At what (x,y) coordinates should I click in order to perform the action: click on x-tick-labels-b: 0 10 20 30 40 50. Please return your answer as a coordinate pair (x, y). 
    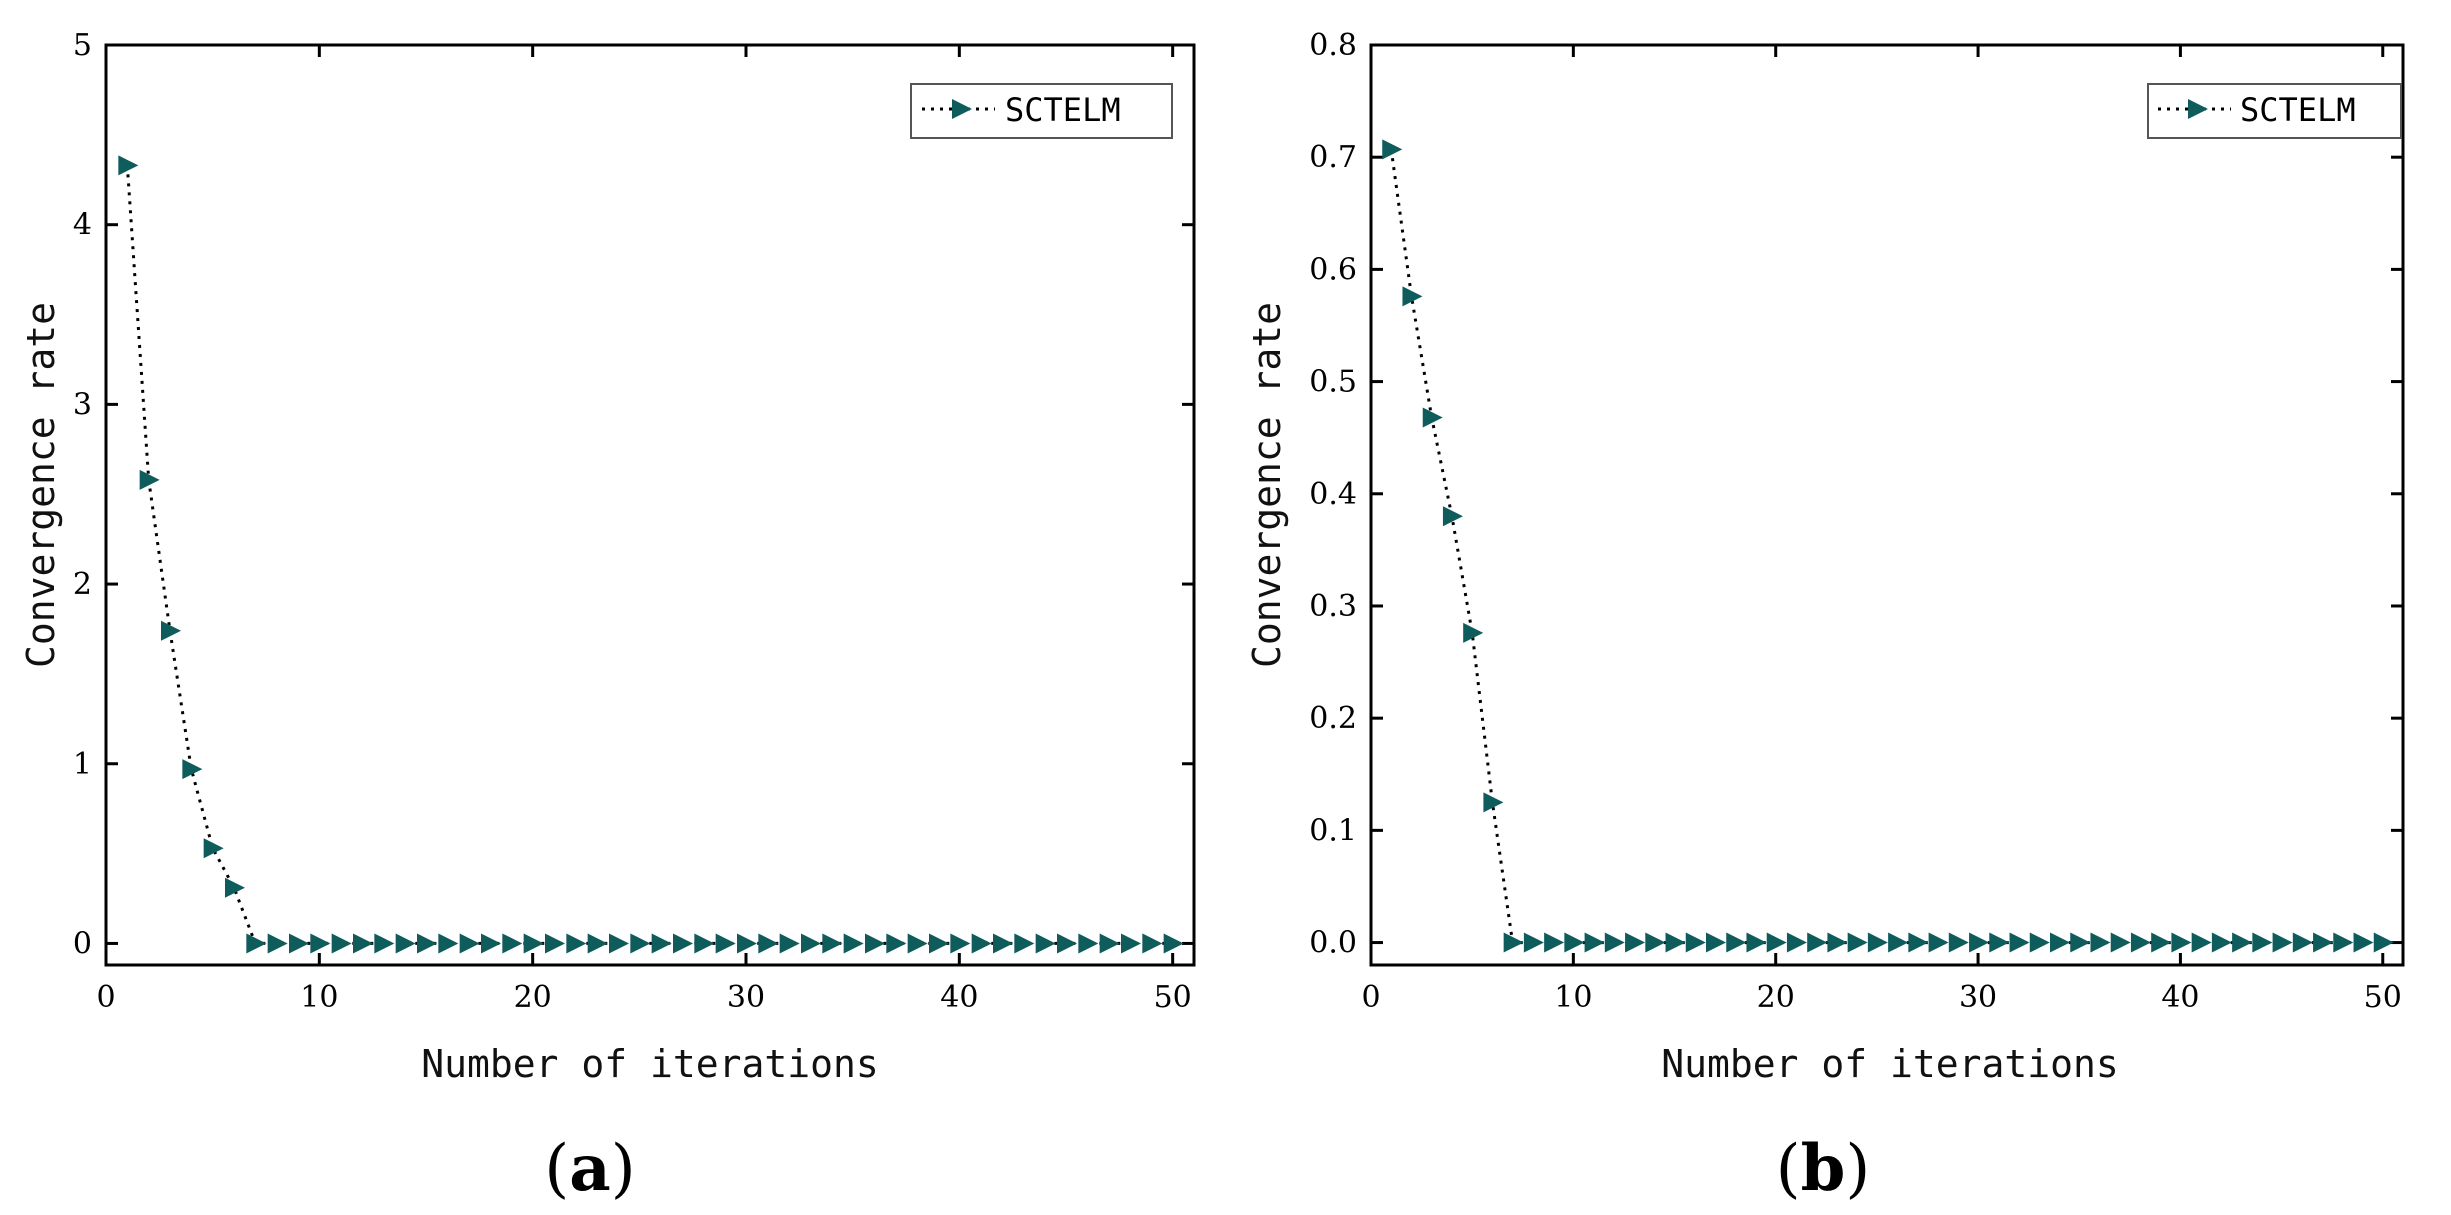
    Looking at the image, I should click on (1881, 997).